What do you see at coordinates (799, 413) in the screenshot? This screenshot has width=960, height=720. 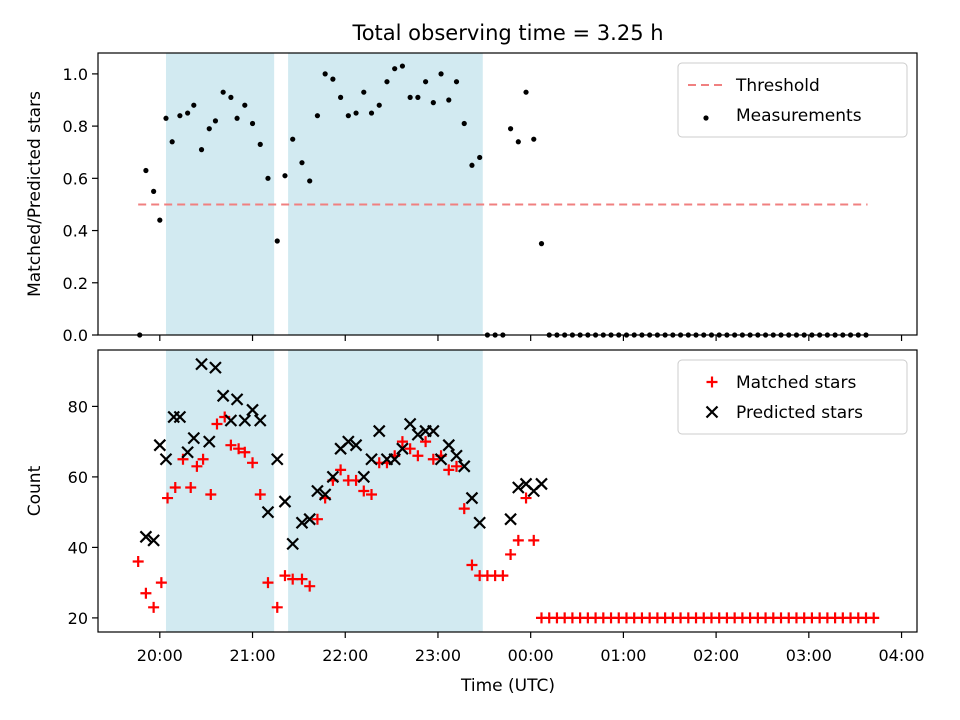 I see `legend-label: Predicted stars` at bounding box center [799, 413].